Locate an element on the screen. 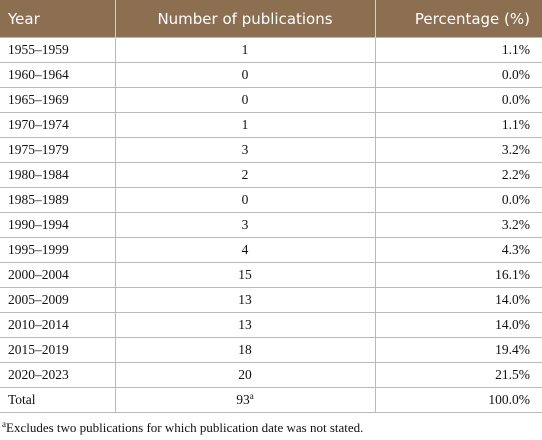  table-row: 2000–2004 15 16.1% is located at coordinates (271, 275).